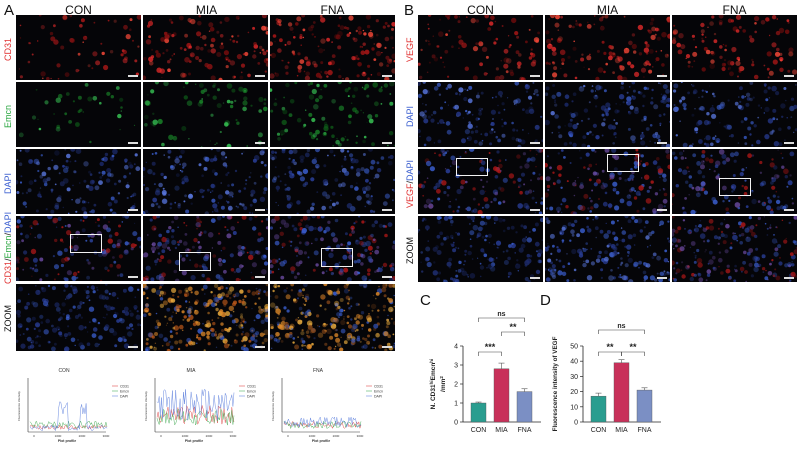 The width and height of the screenshot is (799, 452). What do you see at coordinates (621, 430) in the screenshot?
I see `x-tick-label-mia: MIA` at bounding box center [621, 430].